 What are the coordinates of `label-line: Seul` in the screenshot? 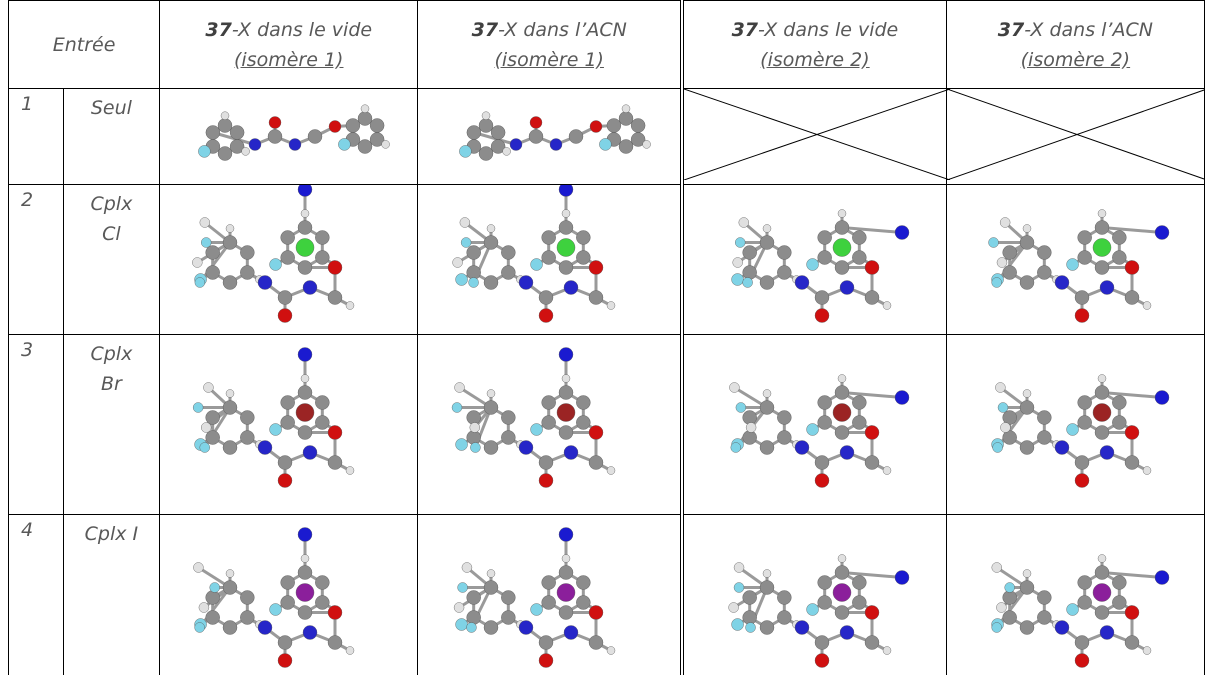 It's located at (111, 108).